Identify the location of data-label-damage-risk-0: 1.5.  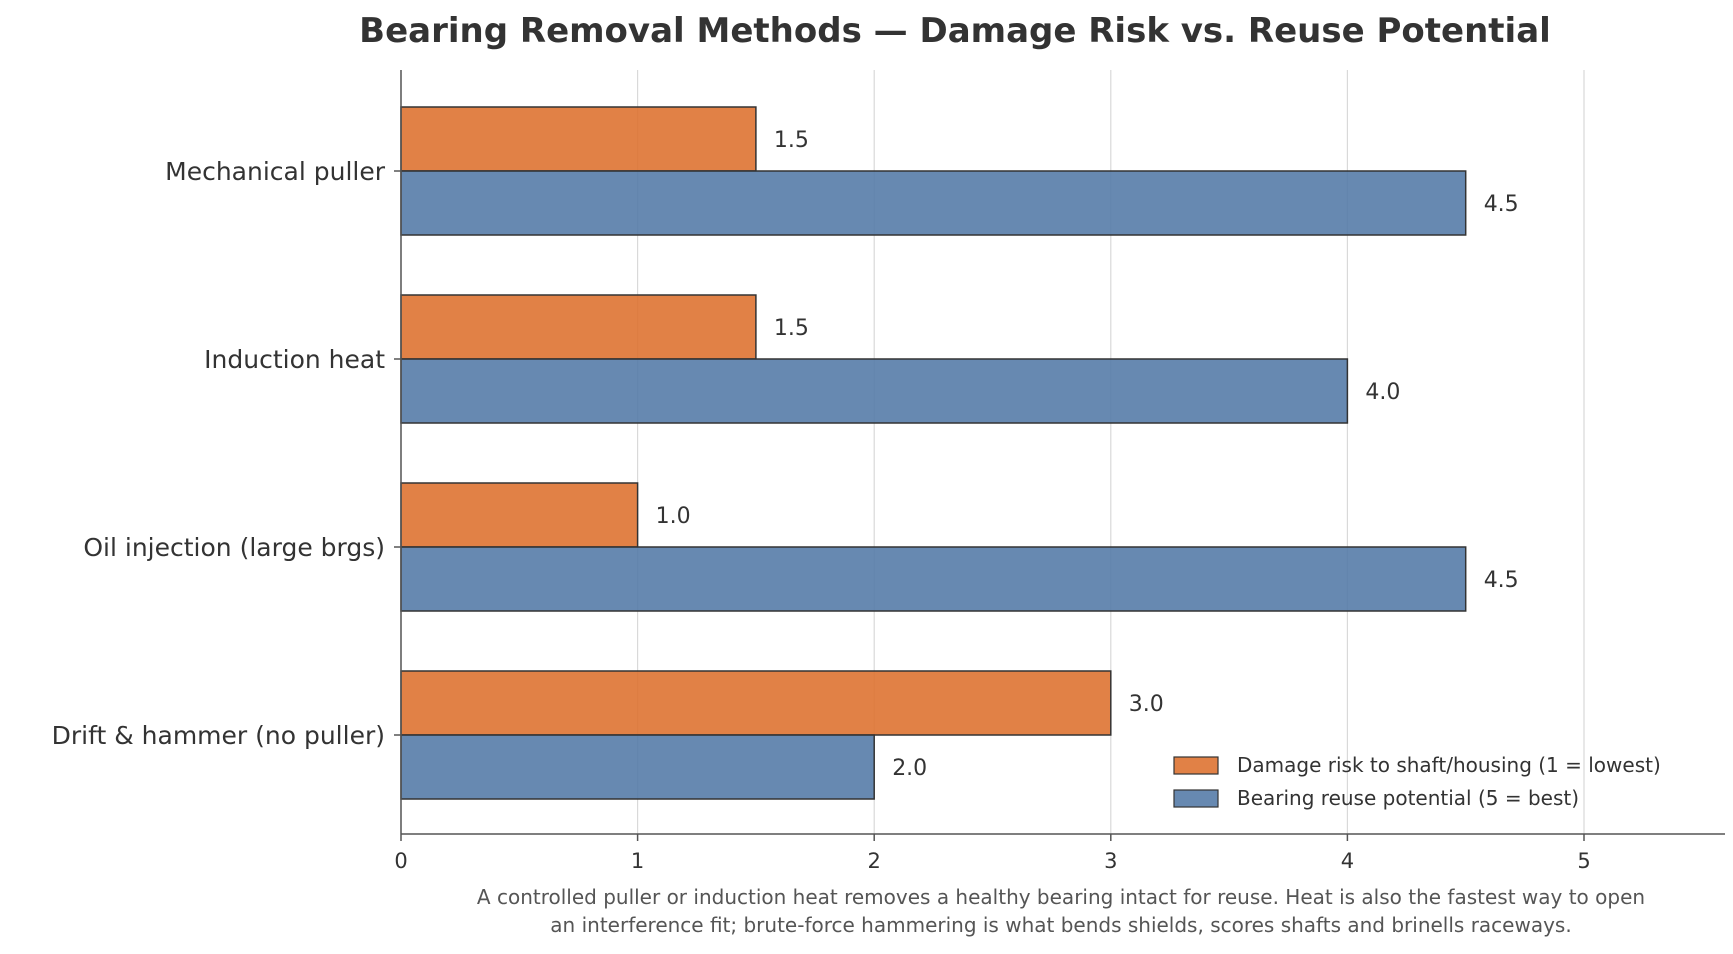
(791, 140).